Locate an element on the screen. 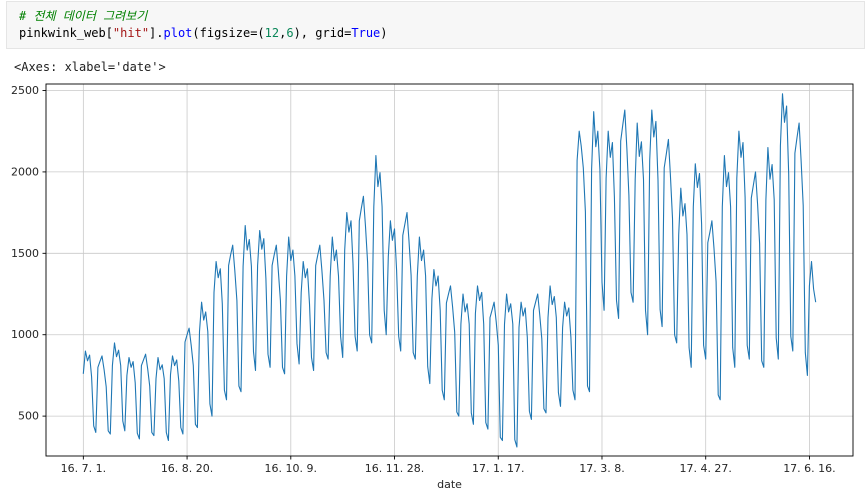  x-tick-label: 16. 11. 28. is located at coordinates (394, 468).